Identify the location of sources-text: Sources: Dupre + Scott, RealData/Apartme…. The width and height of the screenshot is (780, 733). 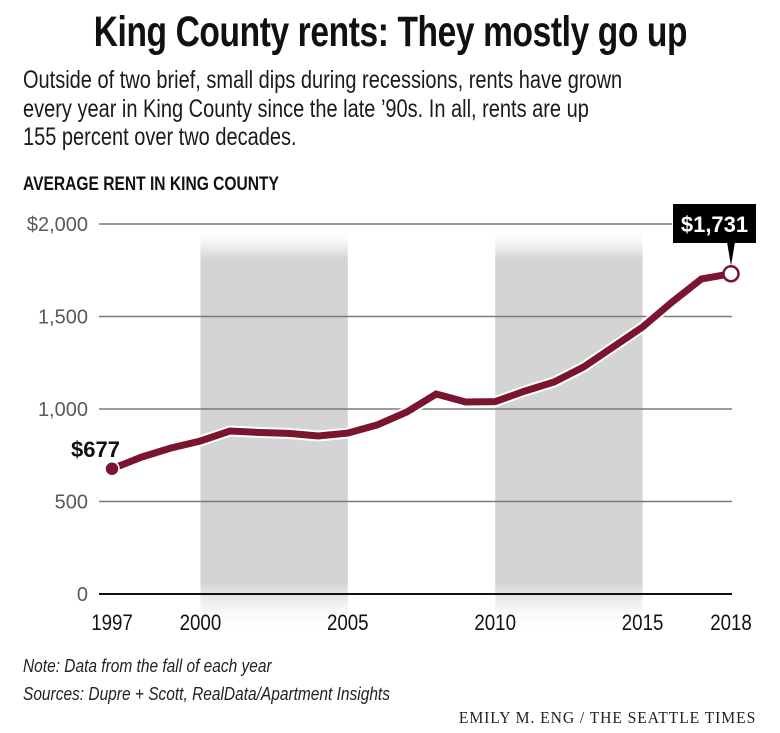
(206, 694).